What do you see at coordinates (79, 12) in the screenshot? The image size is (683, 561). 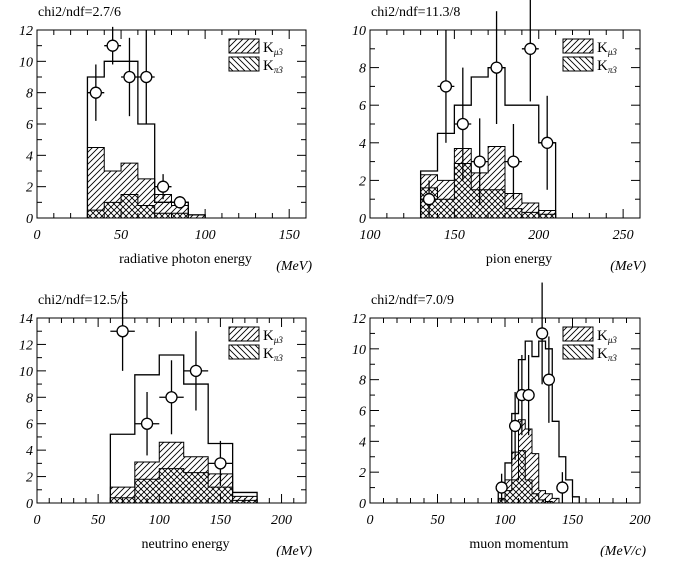 I see `fit-statistic-label: chi2/ndf=2.7/6` at bounding box center [79, 12].